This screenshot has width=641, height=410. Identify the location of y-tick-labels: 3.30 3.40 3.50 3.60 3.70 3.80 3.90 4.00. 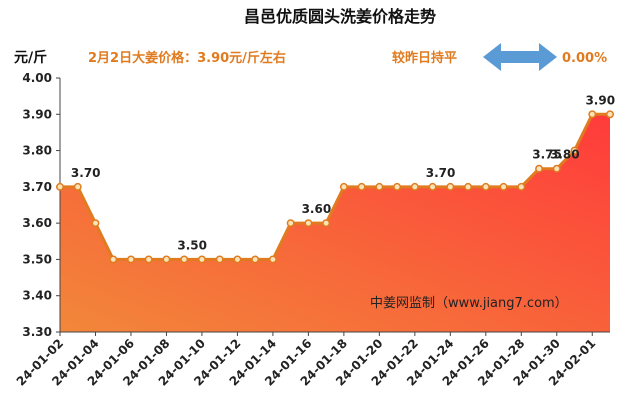
(41, 205).